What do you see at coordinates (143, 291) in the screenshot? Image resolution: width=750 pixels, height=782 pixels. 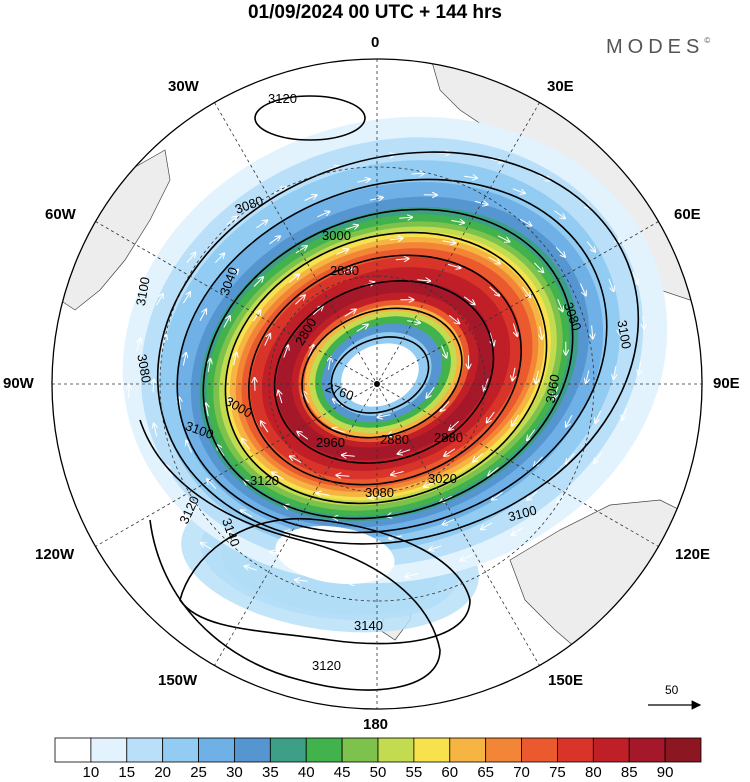 I see `contour-label: 3100` at bounding box center [143, 291].